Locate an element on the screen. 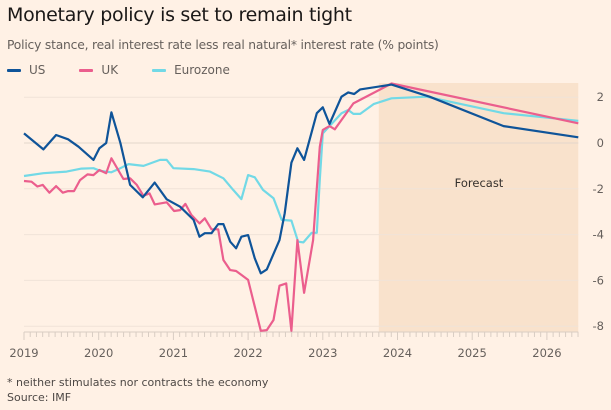 This screenshot has width=611, height=410. y-tick-label: 2 is located at coordinates (600, 97).